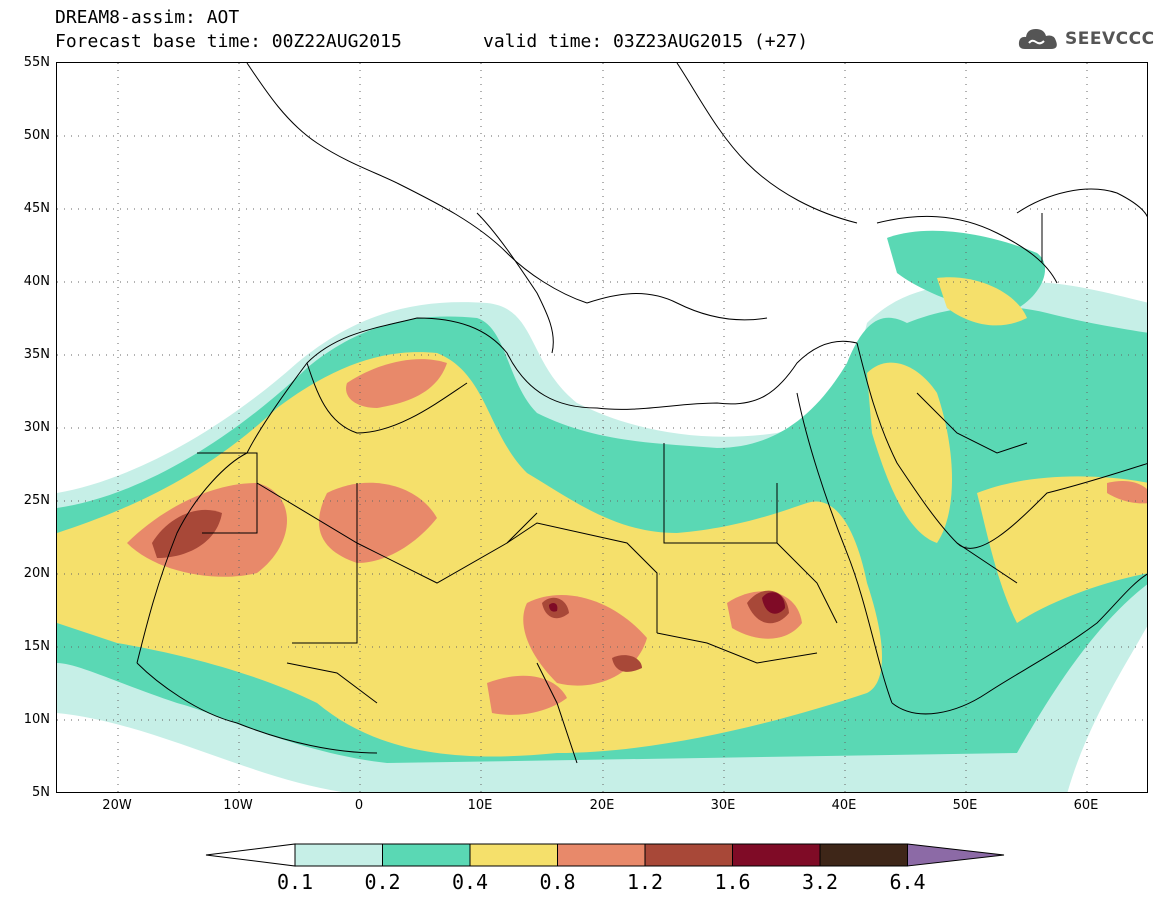  What do you see at coordinates (250, 855) in the screenshot?
I see `colorbar-under-arrow` at bounding box center [250, 855].